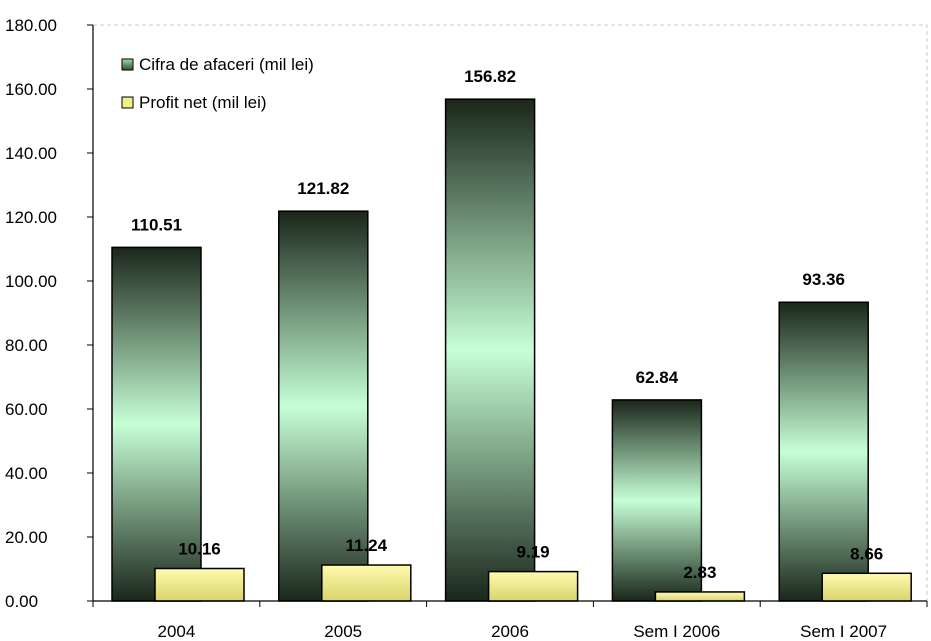  What do you see at coordinates (31, 281) in the screenshot?
I see `y-tick-label: 100.00` at bounding box center [31, 281].